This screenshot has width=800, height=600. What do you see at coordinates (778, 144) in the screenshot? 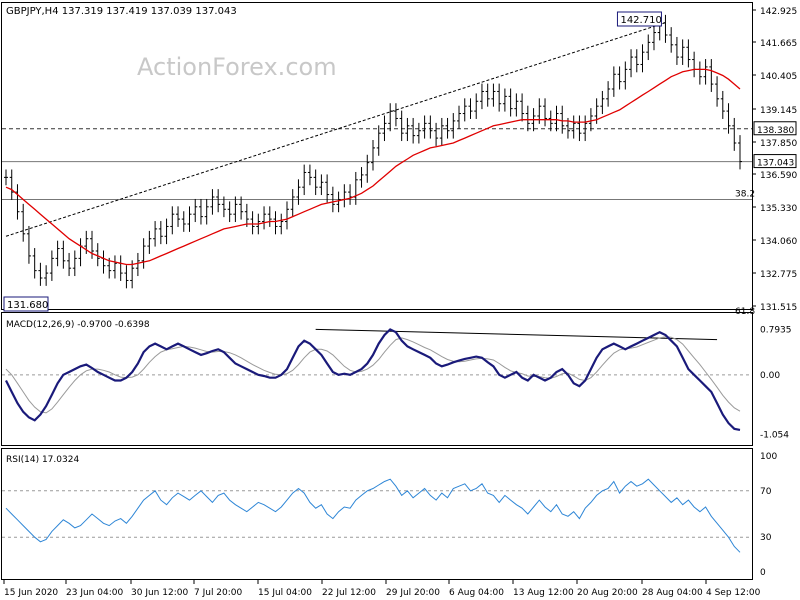
I see `price-ytick-label: 137.850` at bounding box center [778, 144].